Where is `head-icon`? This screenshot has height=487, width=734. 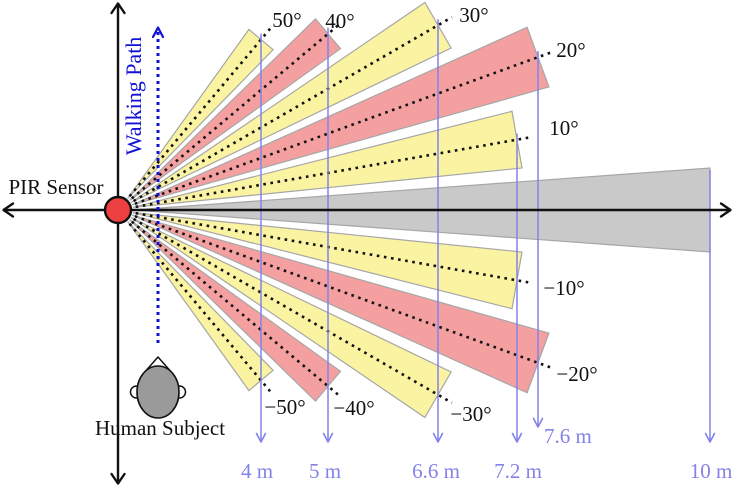
head-icon is located at coordinates (158, 392).